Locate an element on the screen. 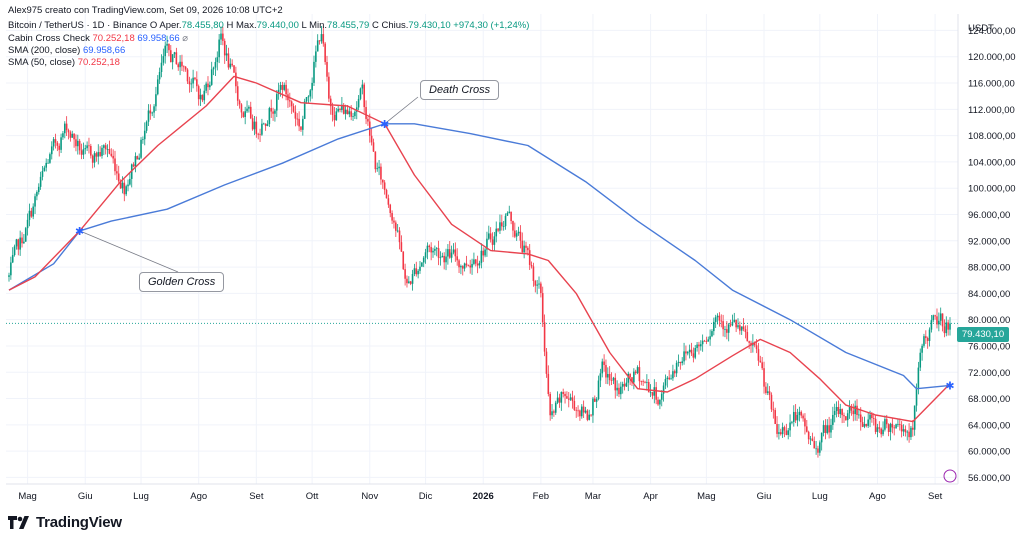 The image size is (1024, 545). price-tick-label: 56.000,00 is located at coordinates (989, 478).